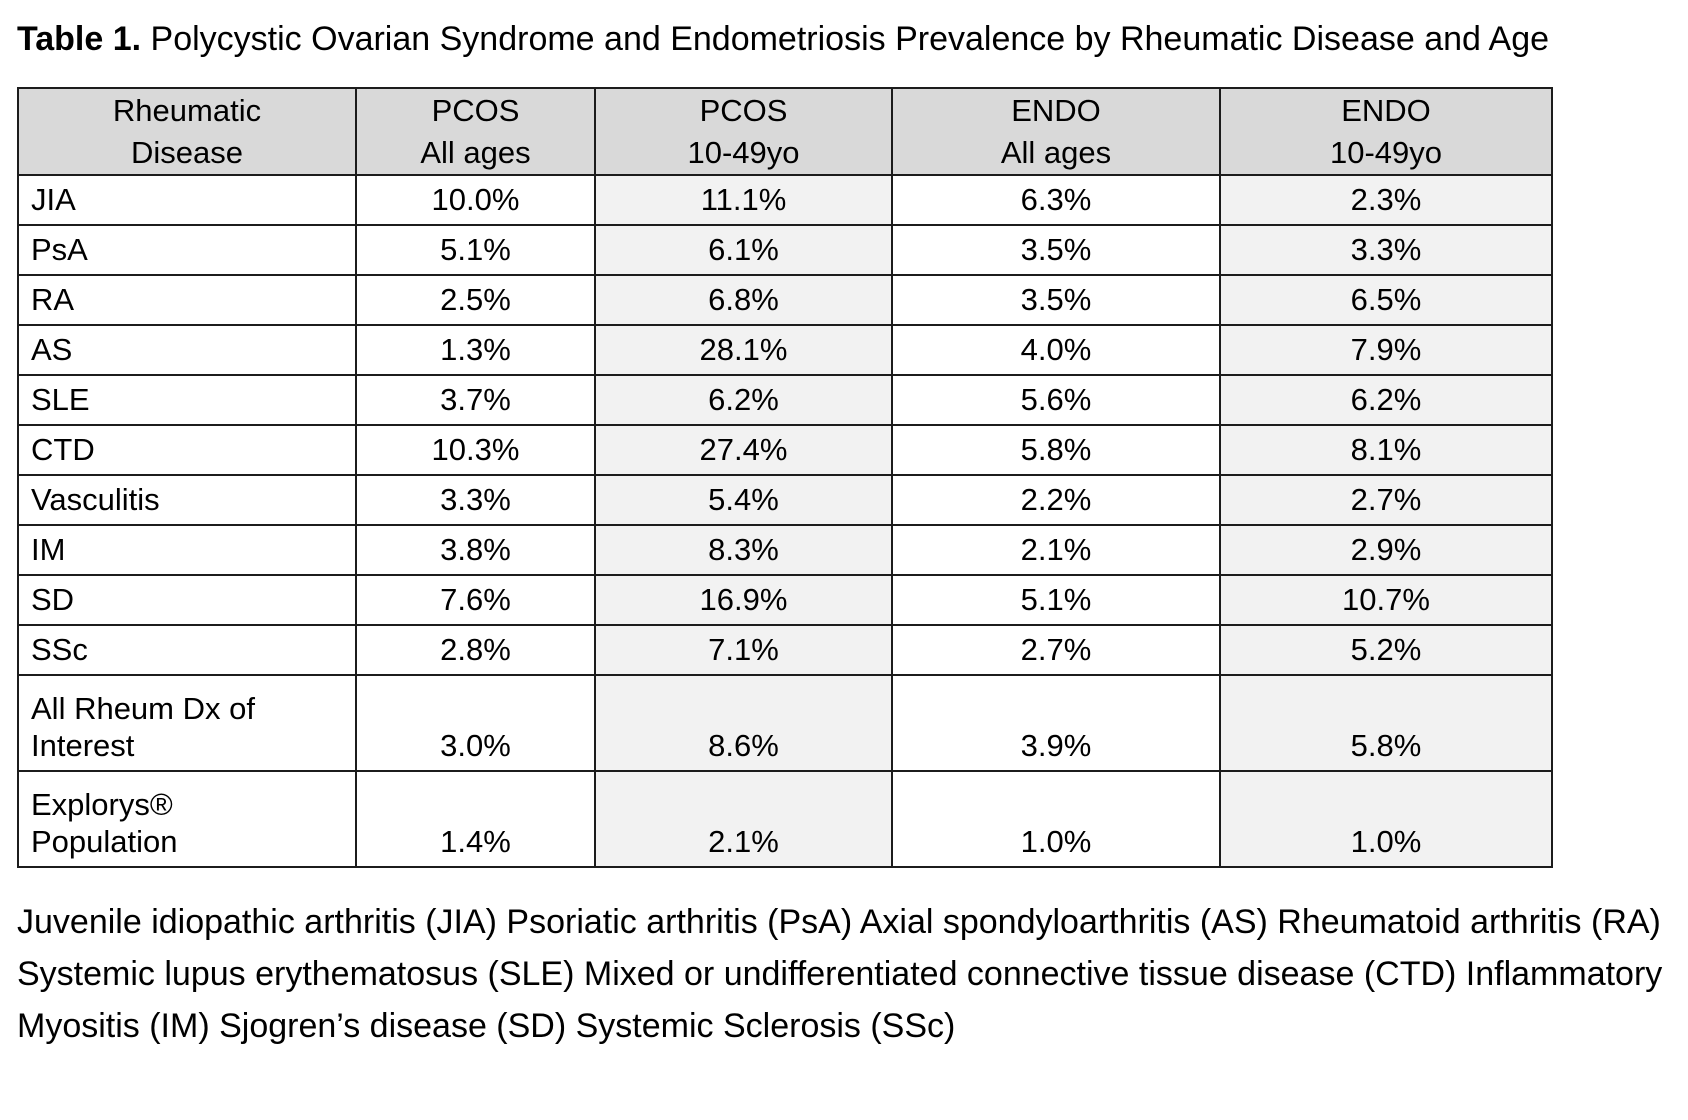 Image resolution: width=1688 pixels, height=1120 pixels. Describe the element at coordinates (1056, 723) in the screenshot. I see `value-cell: 3.9%` at that location.